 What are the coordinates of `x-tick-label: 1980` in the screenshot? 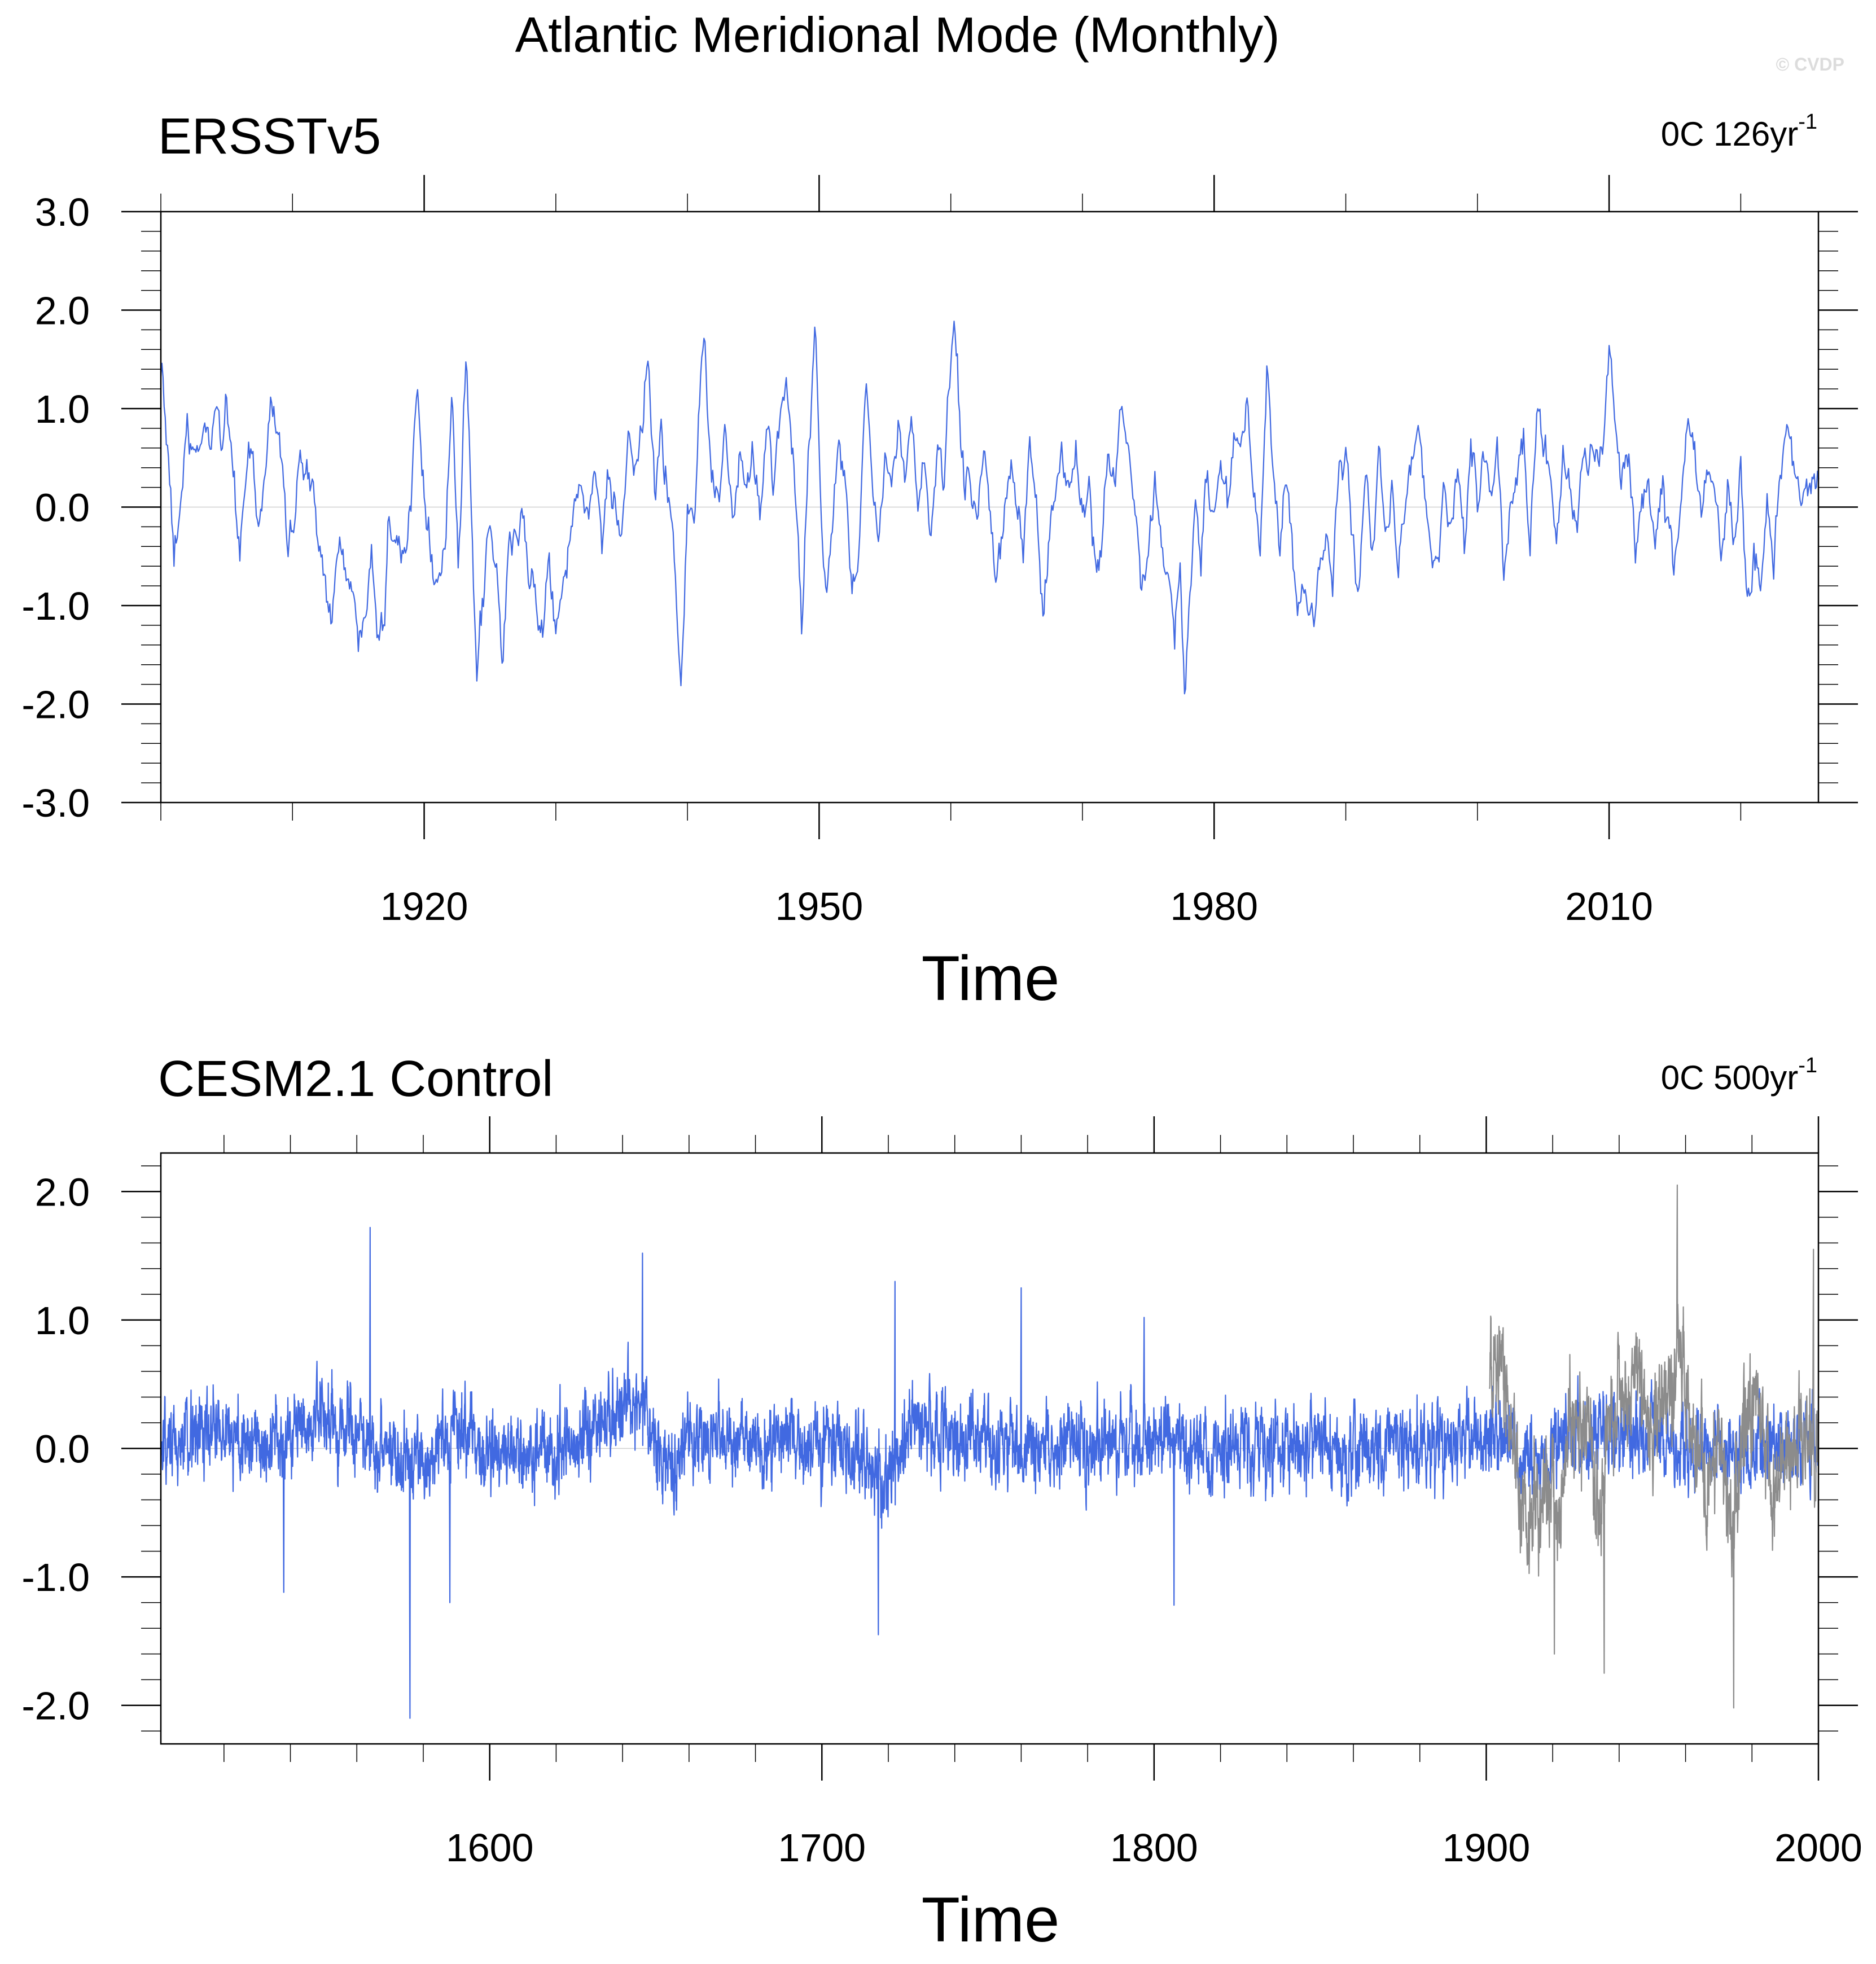 It's located at (1214, 906).